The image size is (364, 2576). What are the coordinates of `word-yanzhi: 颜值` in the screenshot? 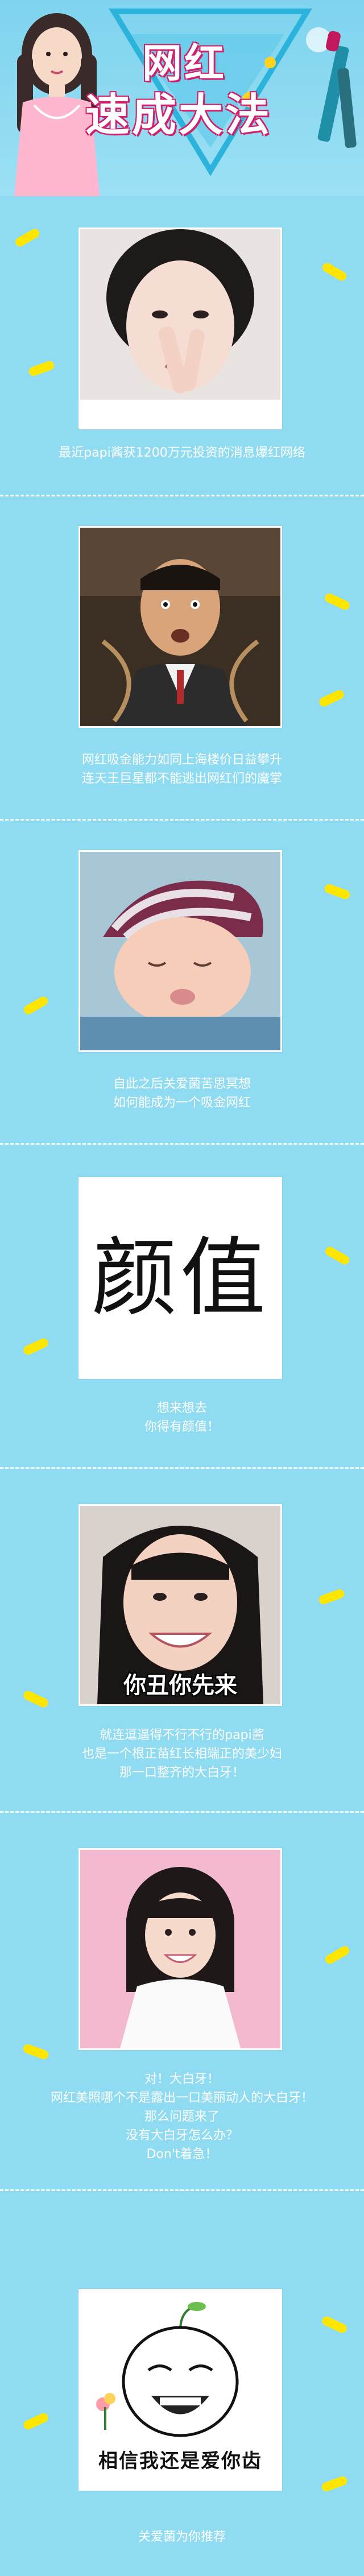 It's located at (180, 1278).